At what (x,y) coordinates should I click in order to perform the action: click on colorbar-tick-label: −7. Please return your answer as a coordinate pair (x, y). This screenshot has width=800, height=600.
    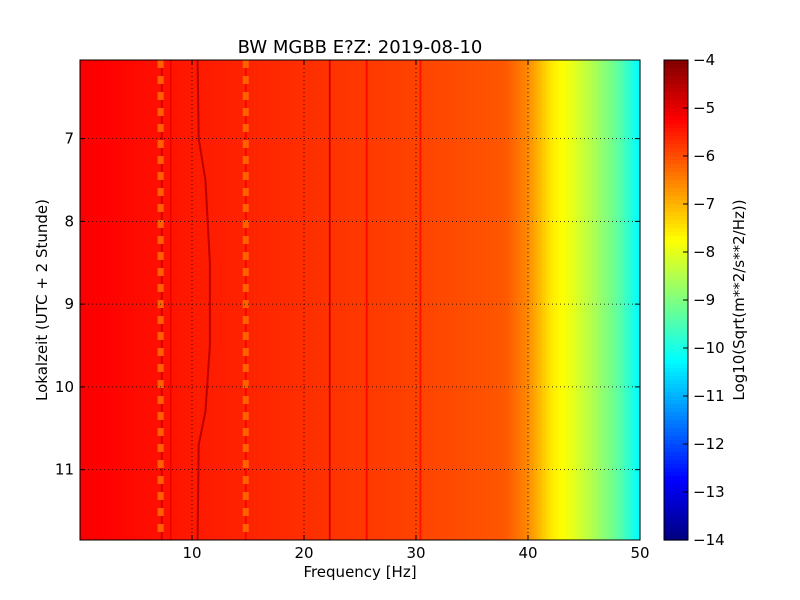
    Looking at the image, I should click on (704, 204).